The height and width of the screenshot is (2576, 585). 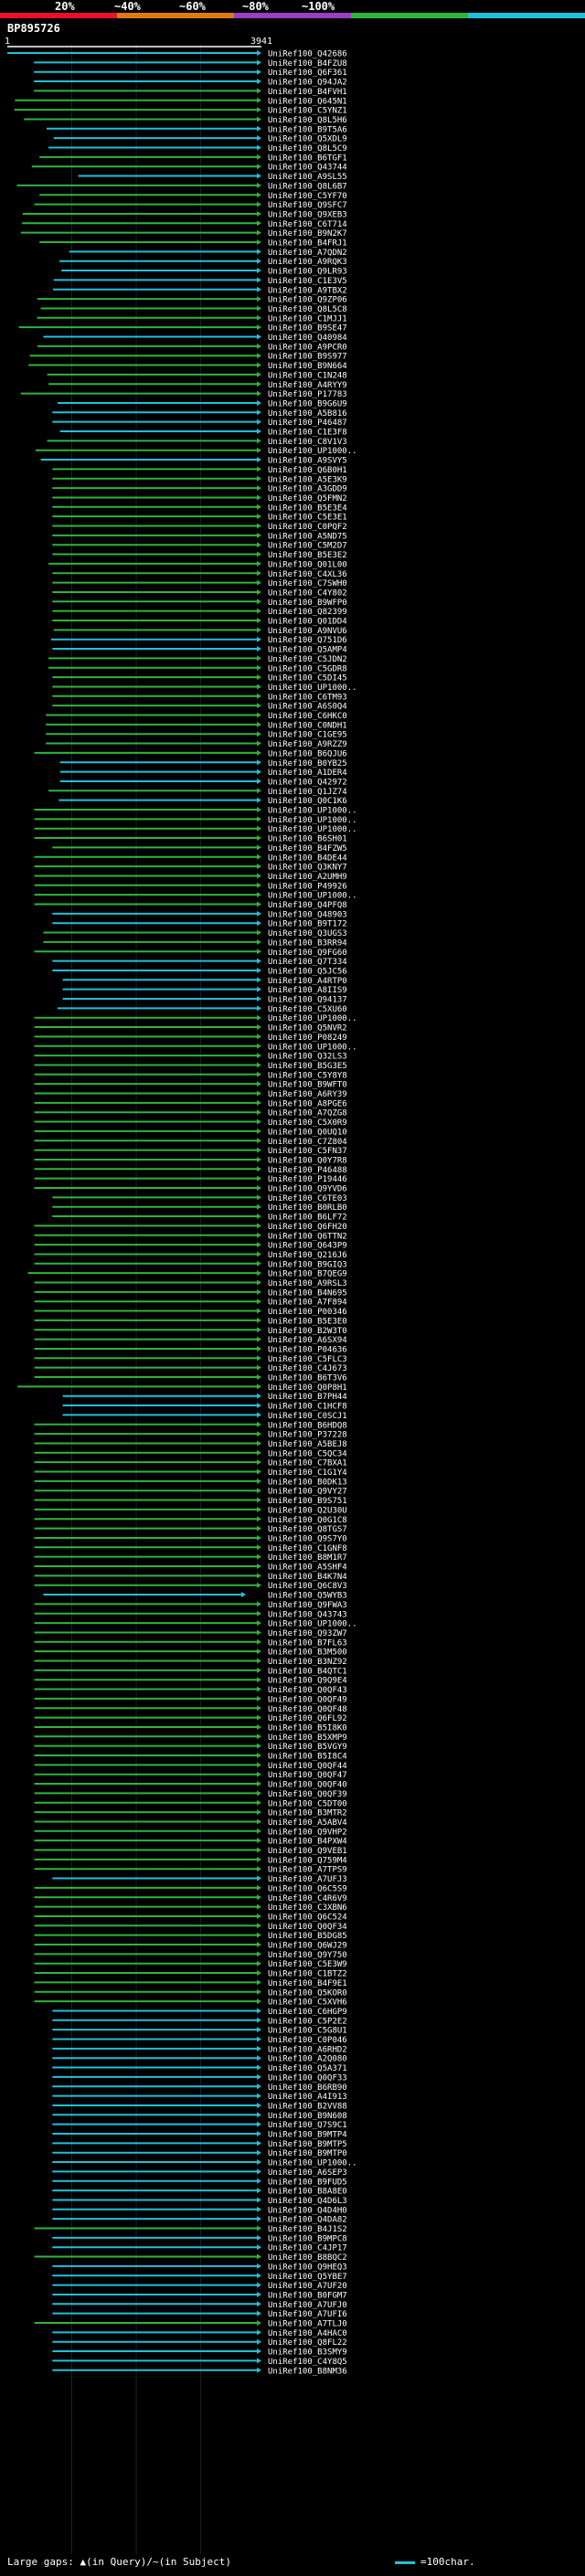 I want to click on hit-label: UniRef100_Q0QF47, so click(x=308, y=1775).